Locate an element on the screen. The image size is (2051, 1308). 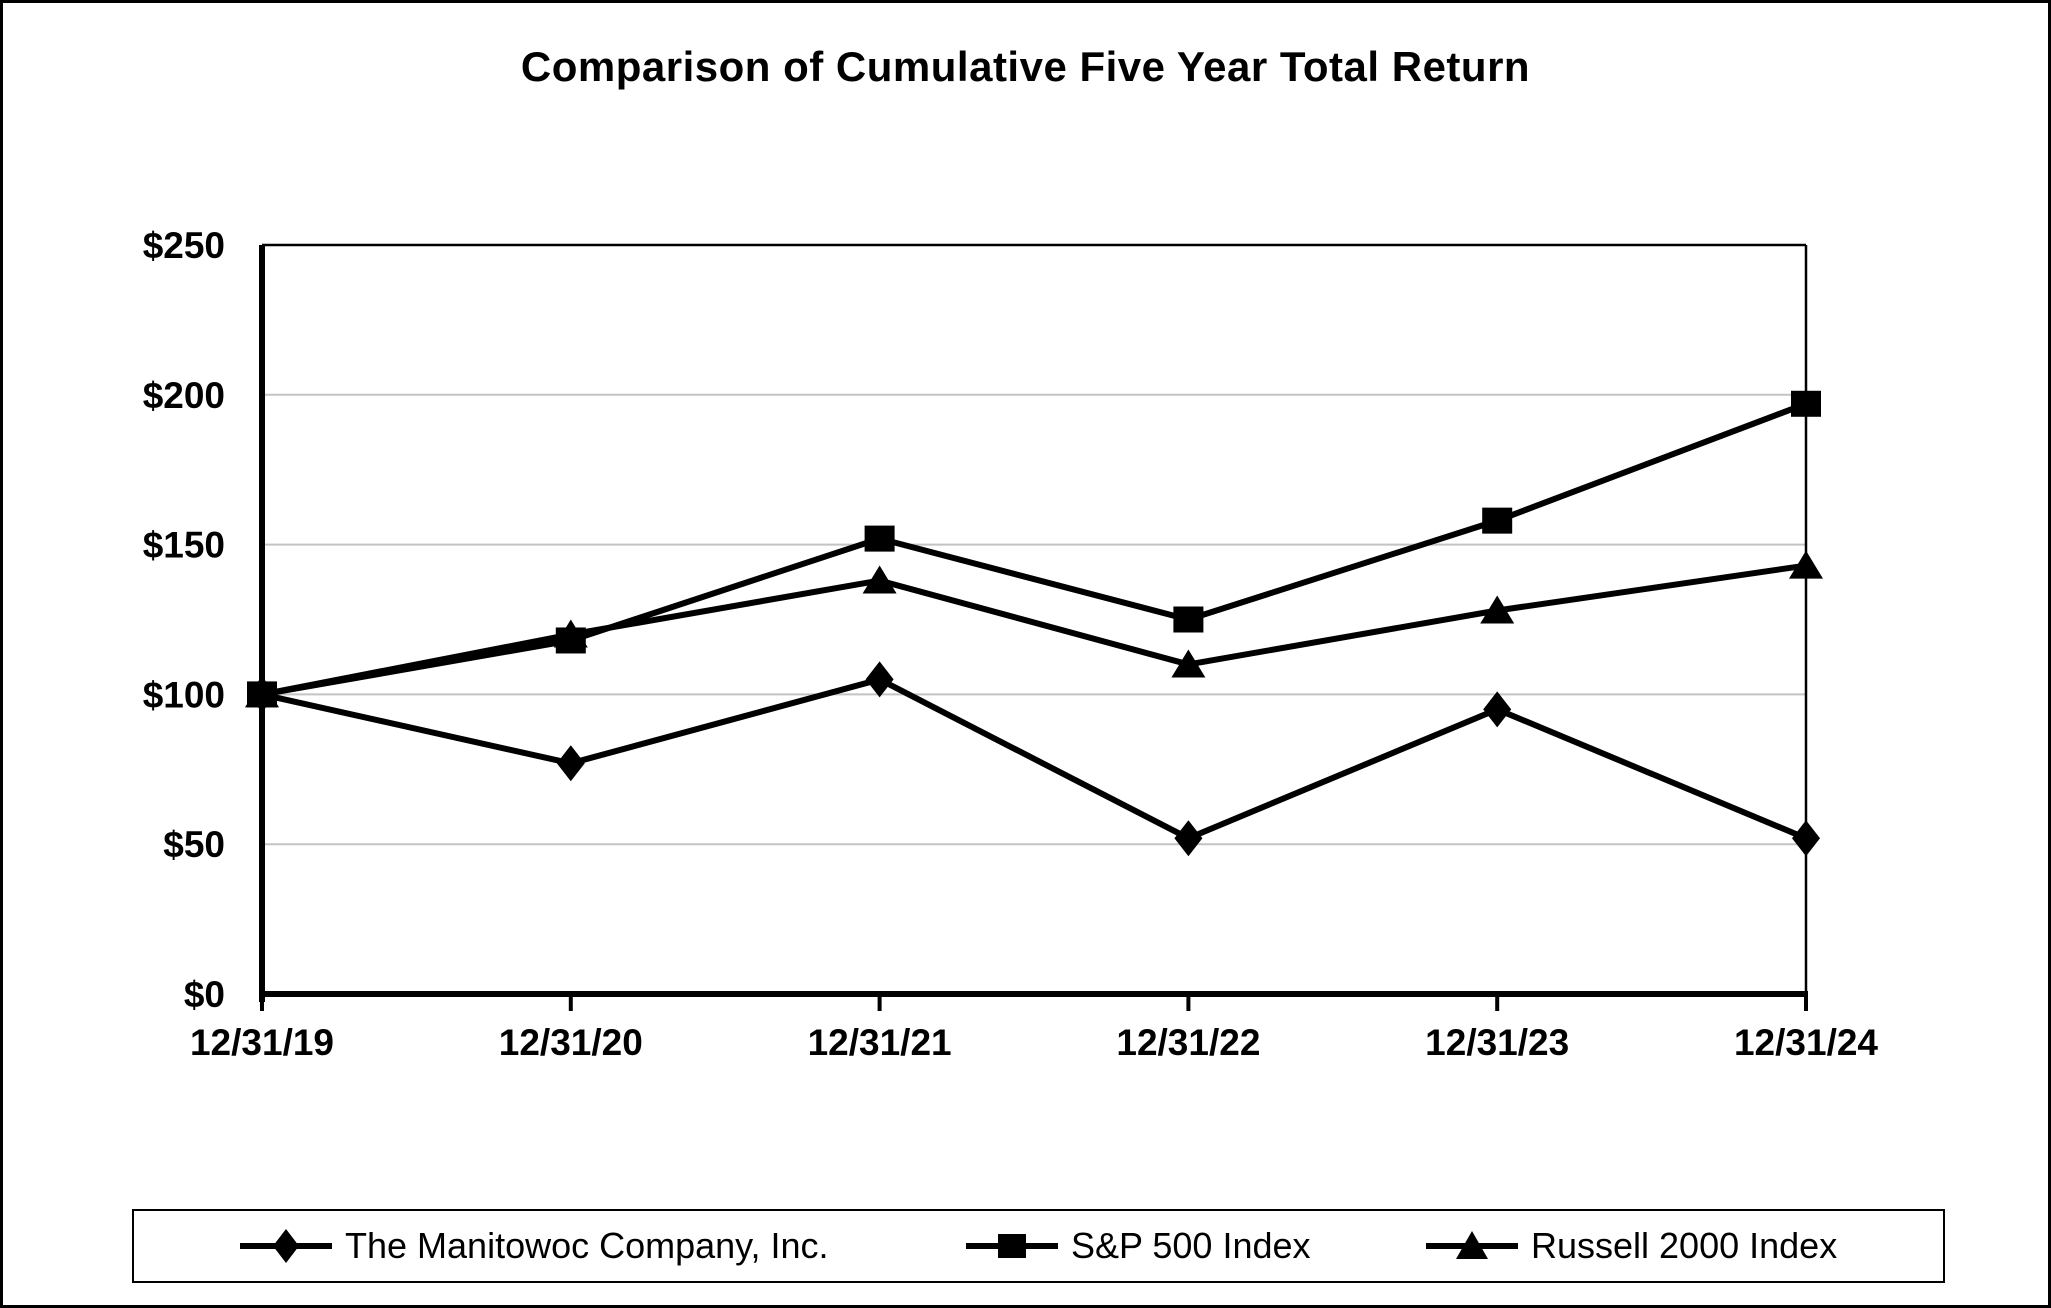
legend-item-sp500: S&P 500 Index is located at coordinates (1138, 1246).